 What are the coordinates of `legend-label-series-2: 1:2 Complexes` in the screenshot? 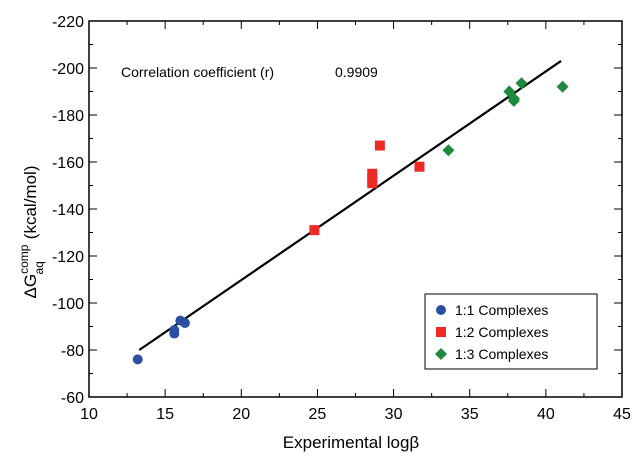 It's located at (501, 332).